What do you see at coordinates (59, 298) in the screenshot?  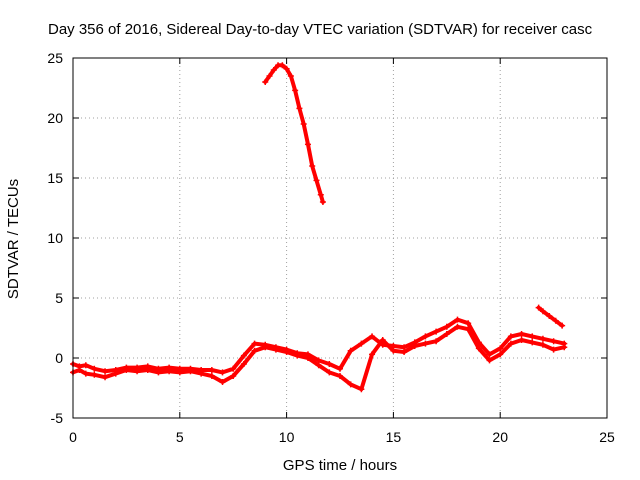 I see `y-tick-label: 5` at bounding box center [59, 298].